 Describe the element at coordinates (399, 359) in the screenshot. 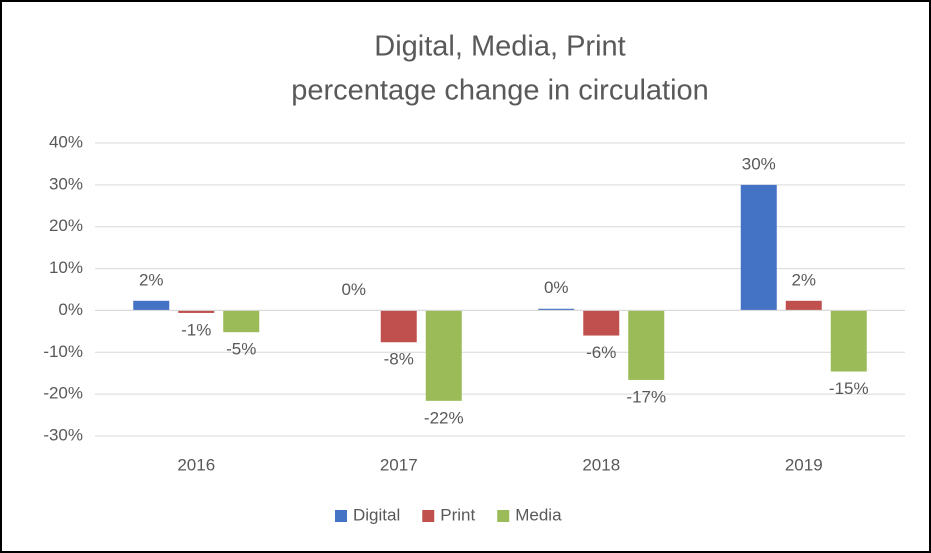

I see `data-label: -8%` at that location.